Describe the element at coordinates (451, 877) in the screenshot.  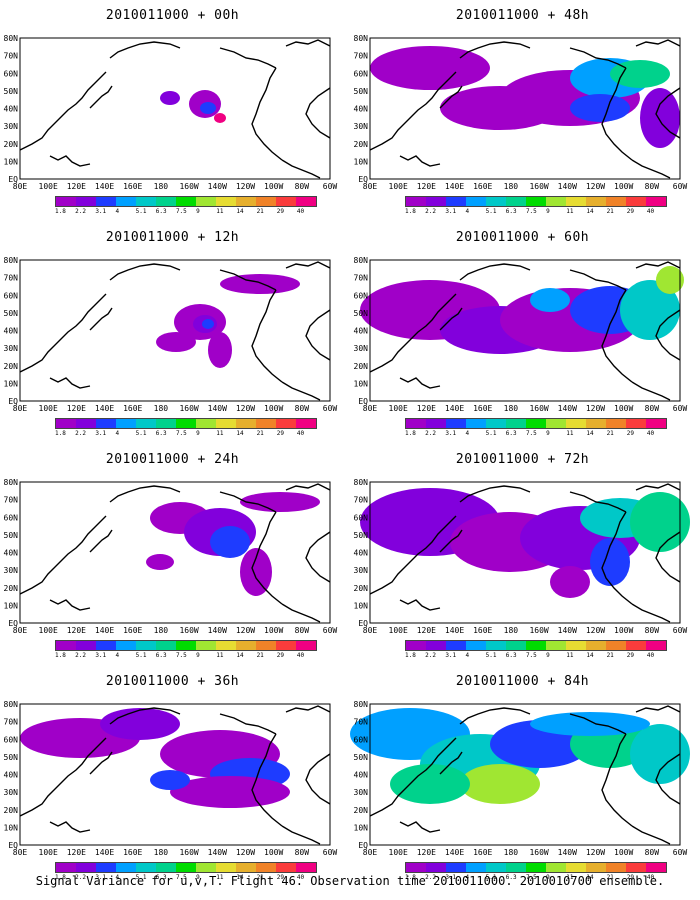
I see `colorbar-label: 3.1` at that location.